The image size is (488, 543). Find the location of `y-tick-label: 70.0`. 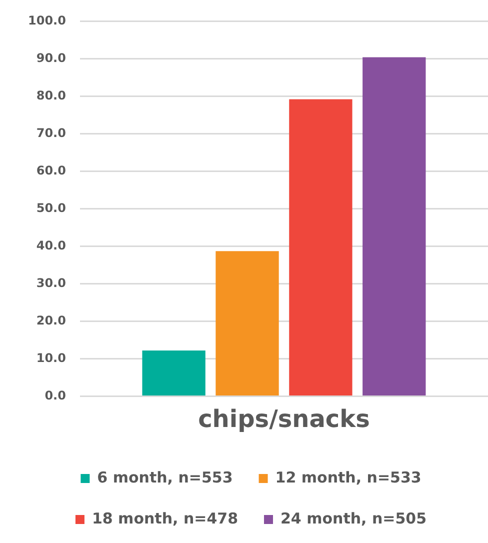

y-tick-label: 70.0 is located at coordinates (51, 133).